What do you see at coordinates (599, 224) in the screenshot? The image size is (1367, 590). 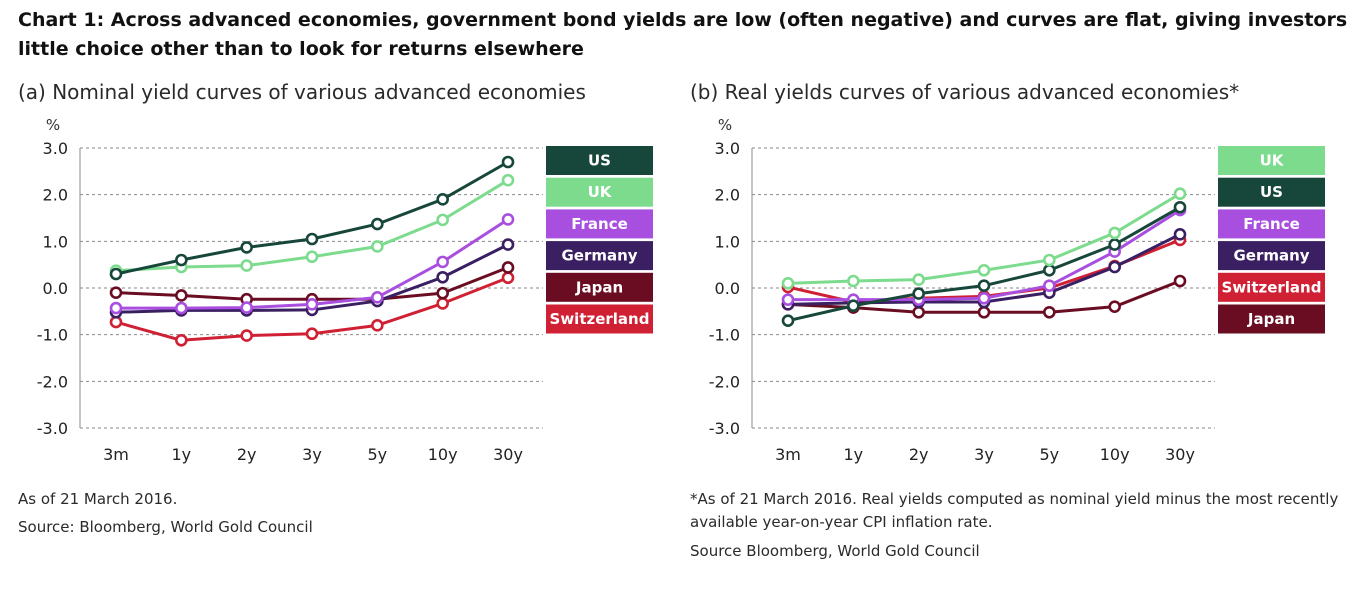 I see `chart-a-legend-swatch-france` at bounding box center [599, 224].